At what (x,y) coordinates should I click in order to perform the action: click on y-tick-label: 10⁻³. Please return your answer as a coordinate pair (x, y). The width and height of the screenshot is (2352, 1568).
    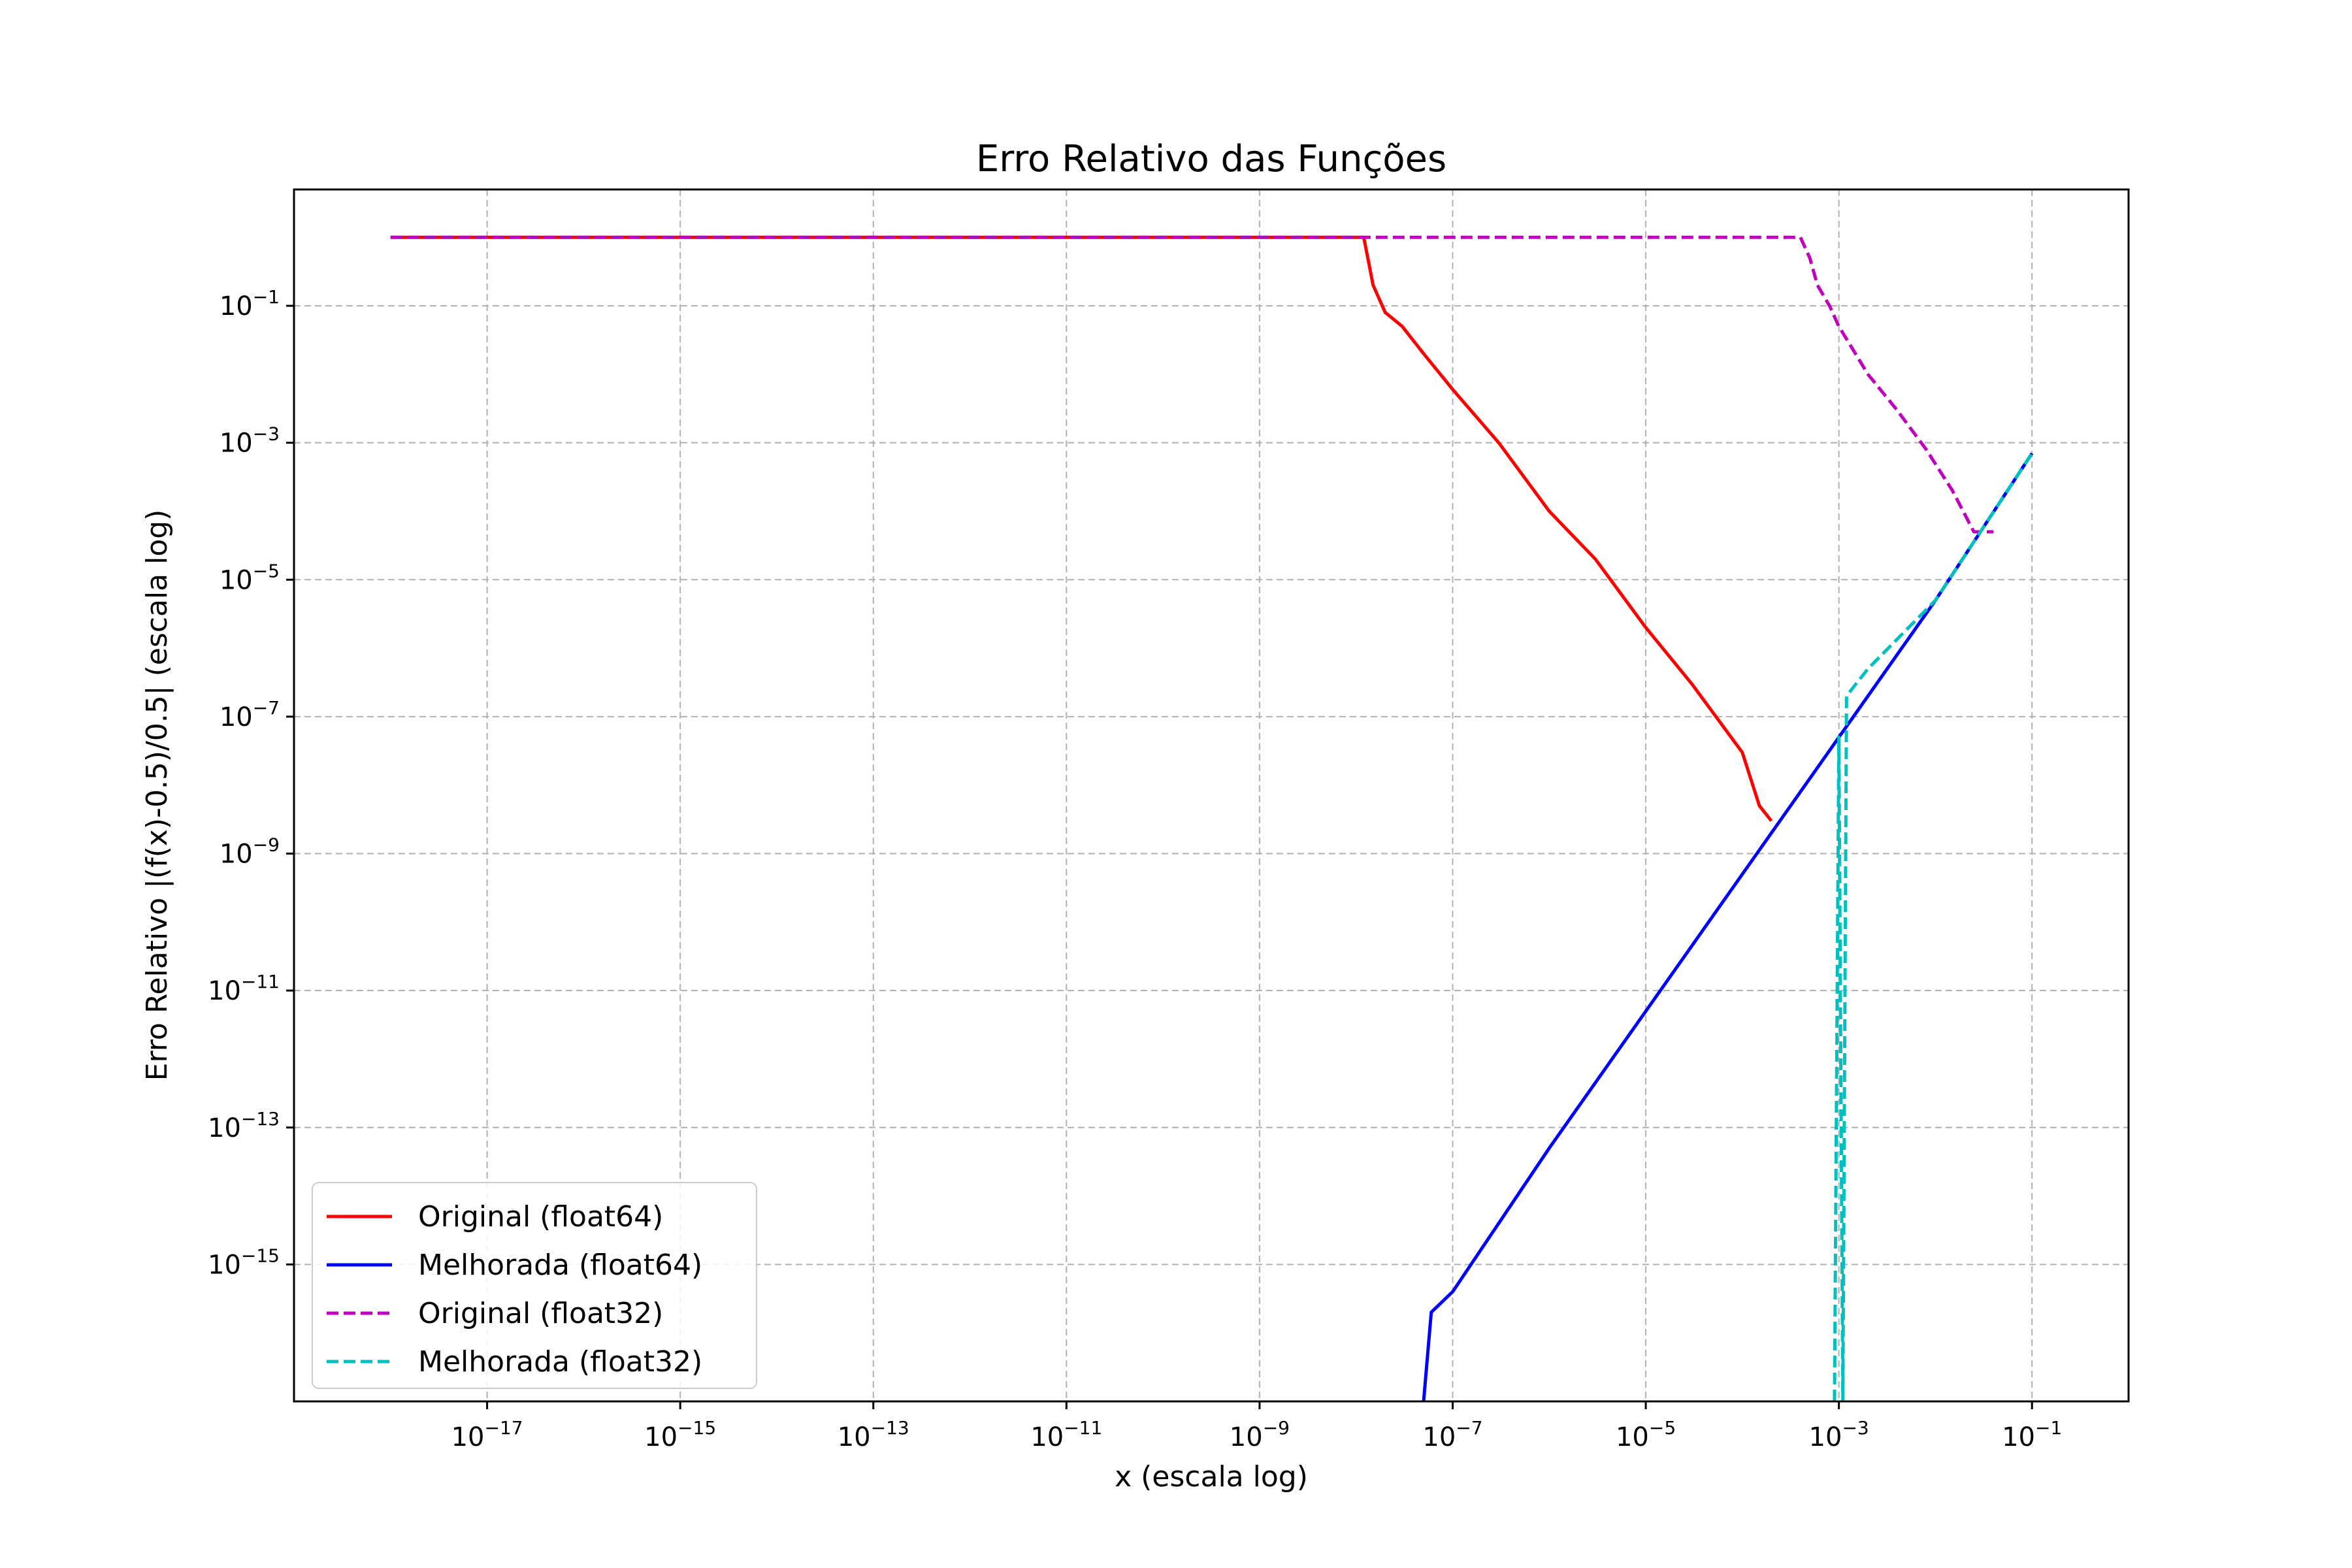
    Looking at the image, I should click on (250, 441).